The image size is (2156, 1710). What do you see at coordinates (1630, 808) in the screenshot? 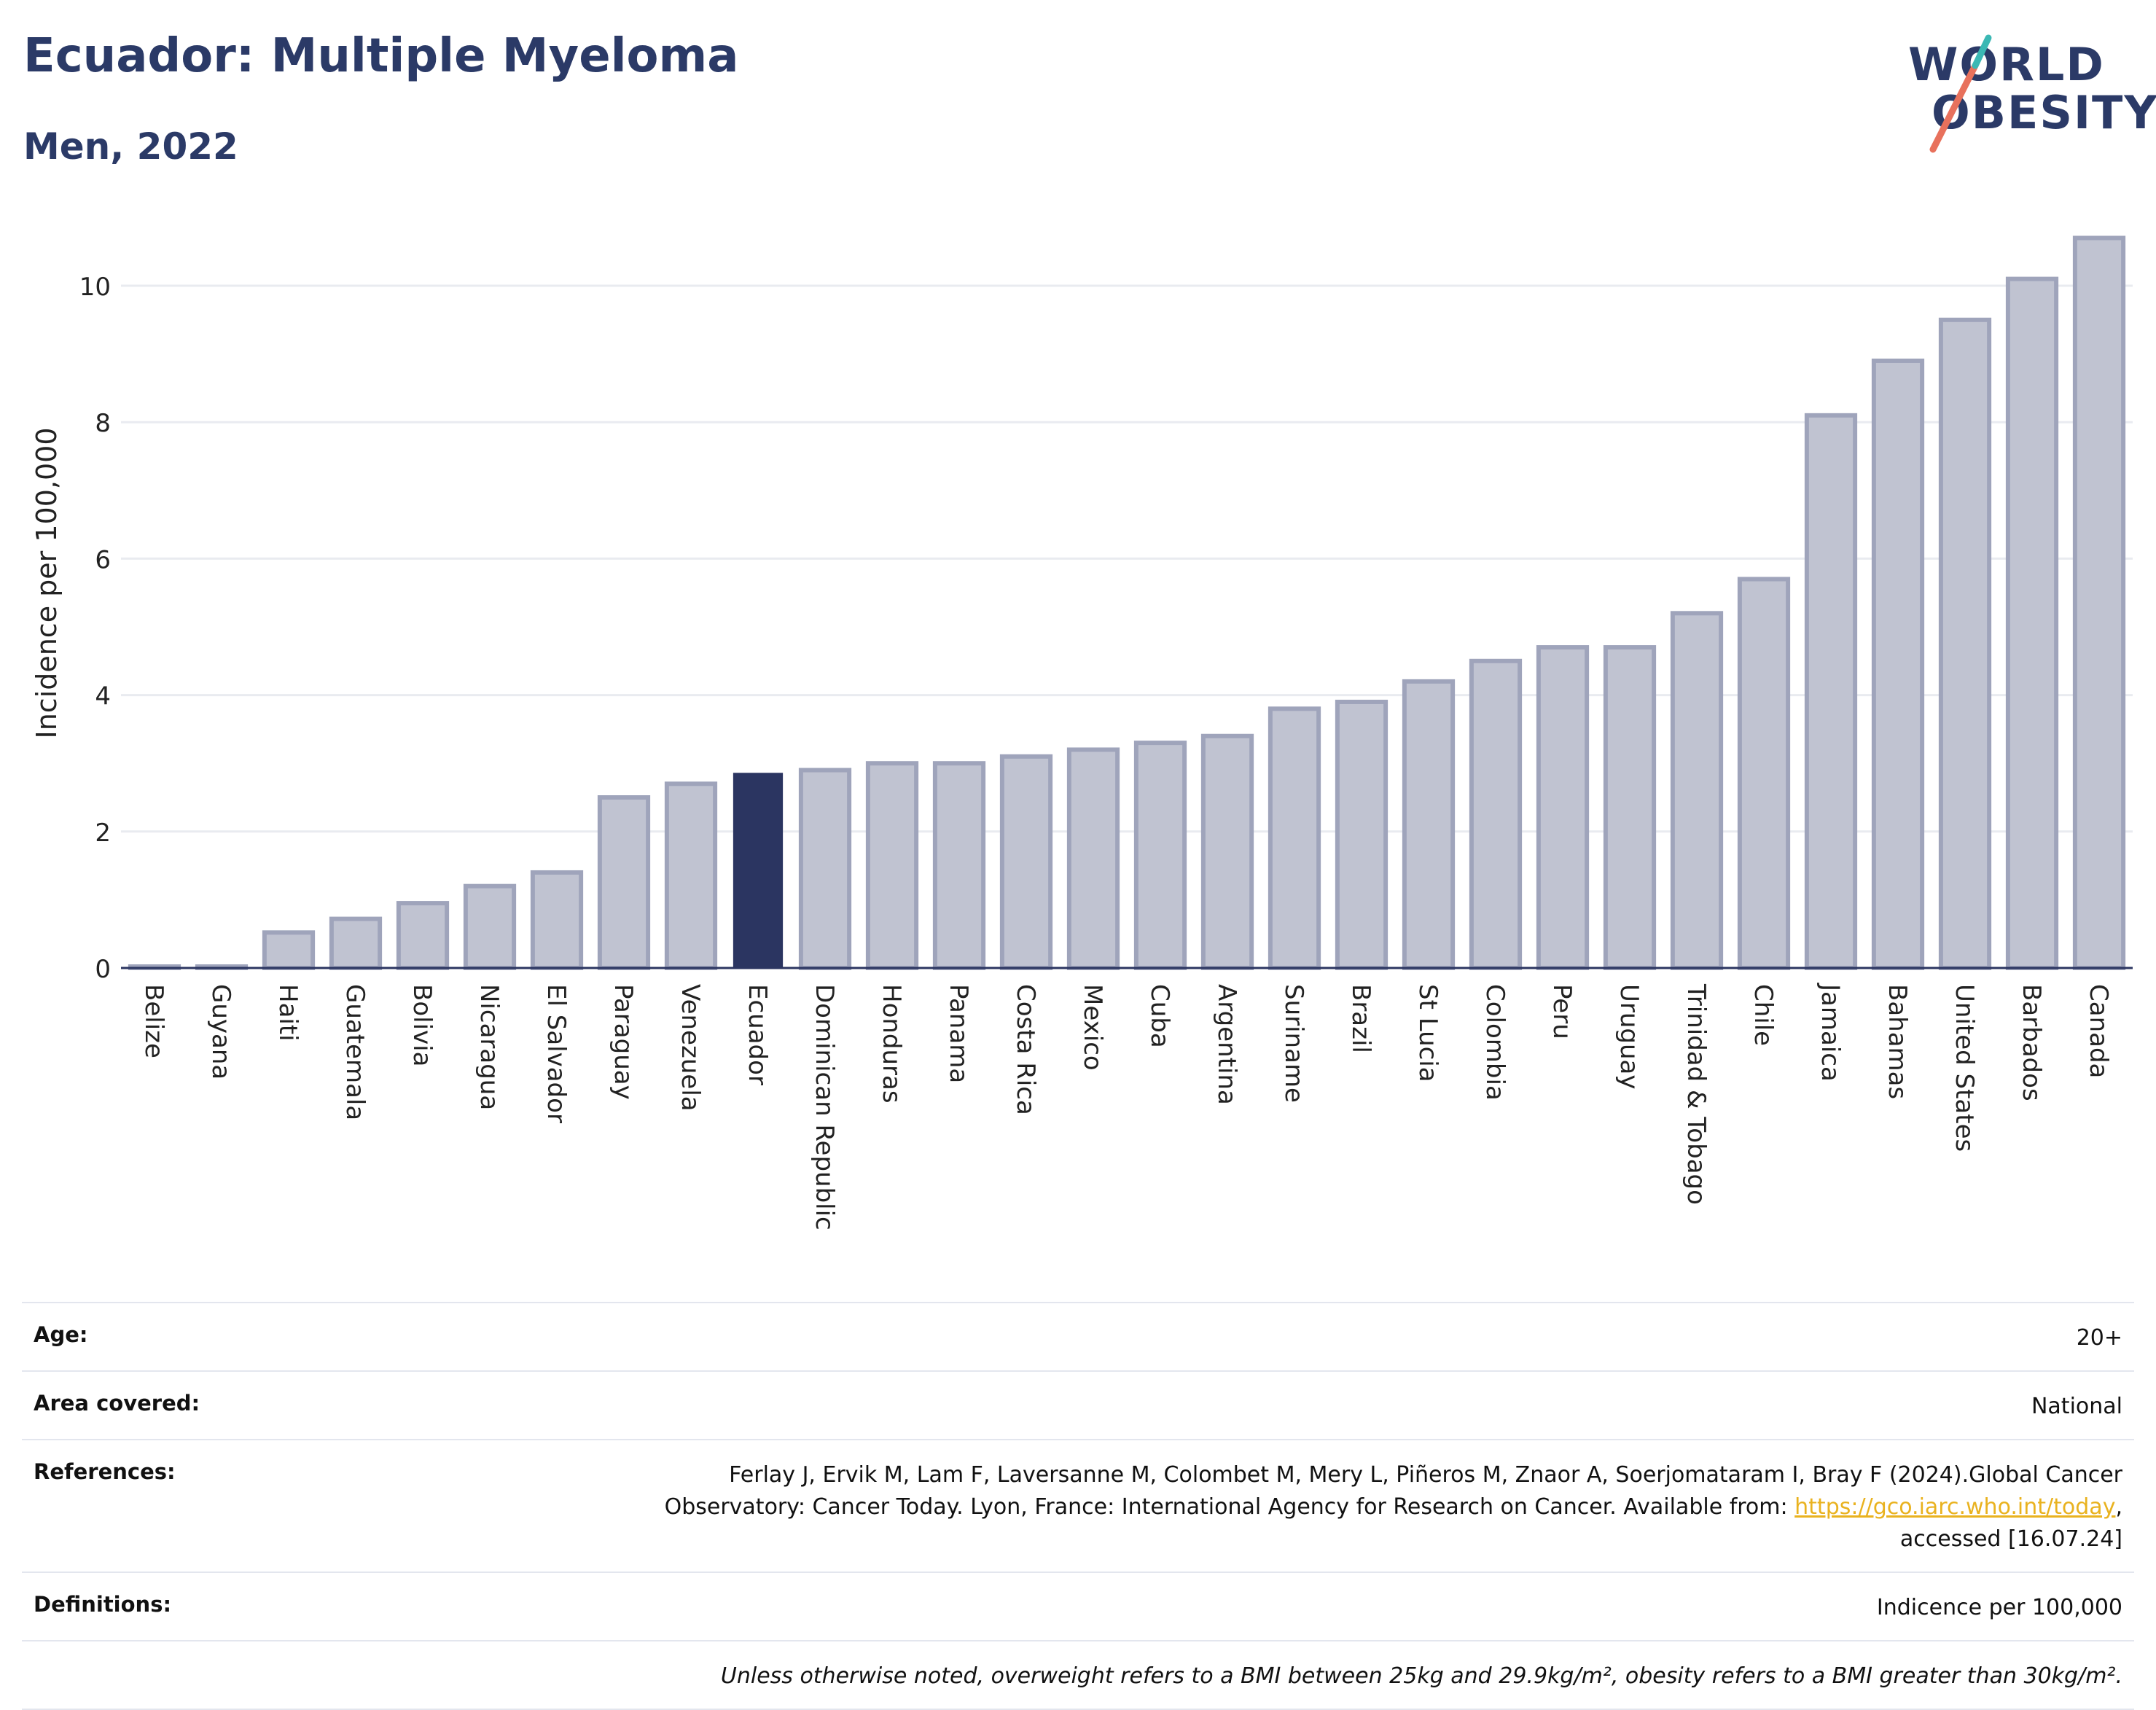
I see `bar-uruguay` at bounding box center [1630, 808].